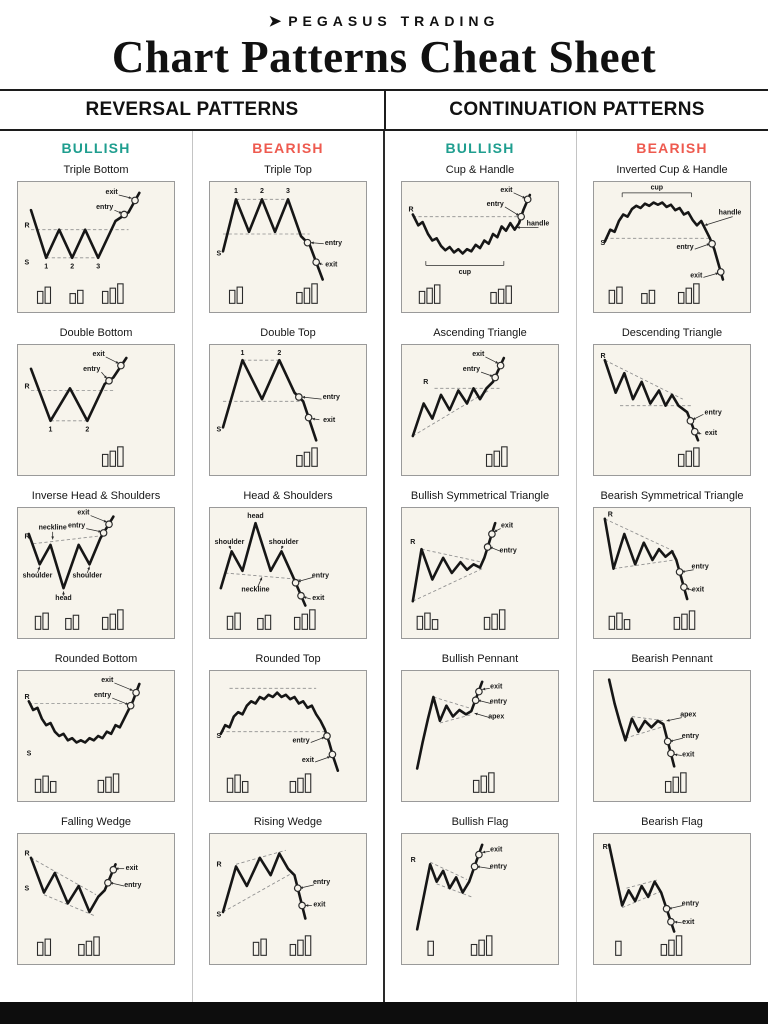  What do you see at coordinates (730, 212) in the screenshot?
I see `annotation-label: handle` at bounding box center [730, 212].